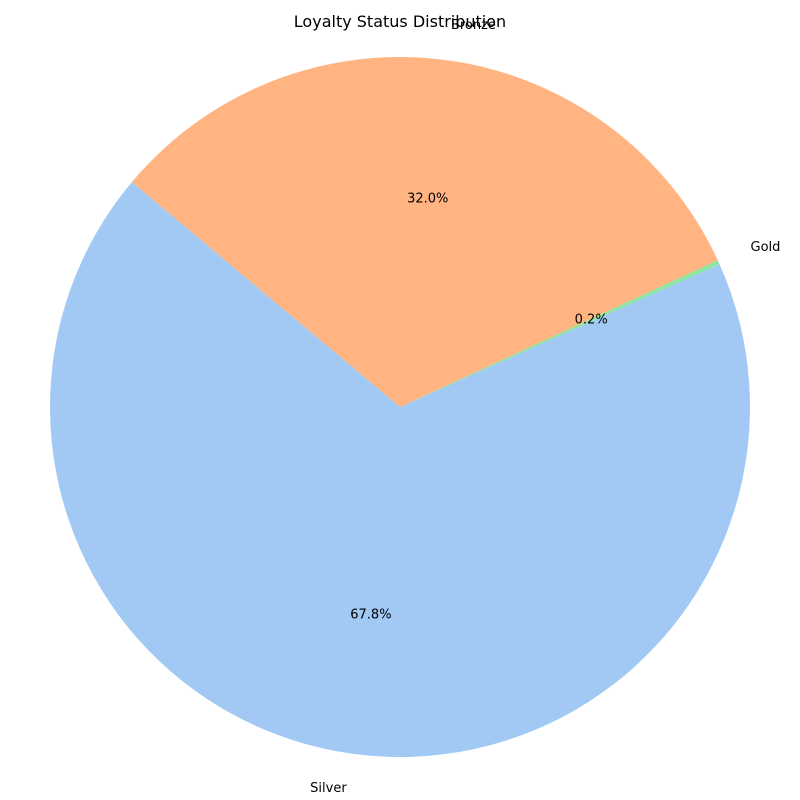 The width and height of the screenshot is (800, 800). I want to click on slice-label-bronze: Bronze, so click(473, 25).